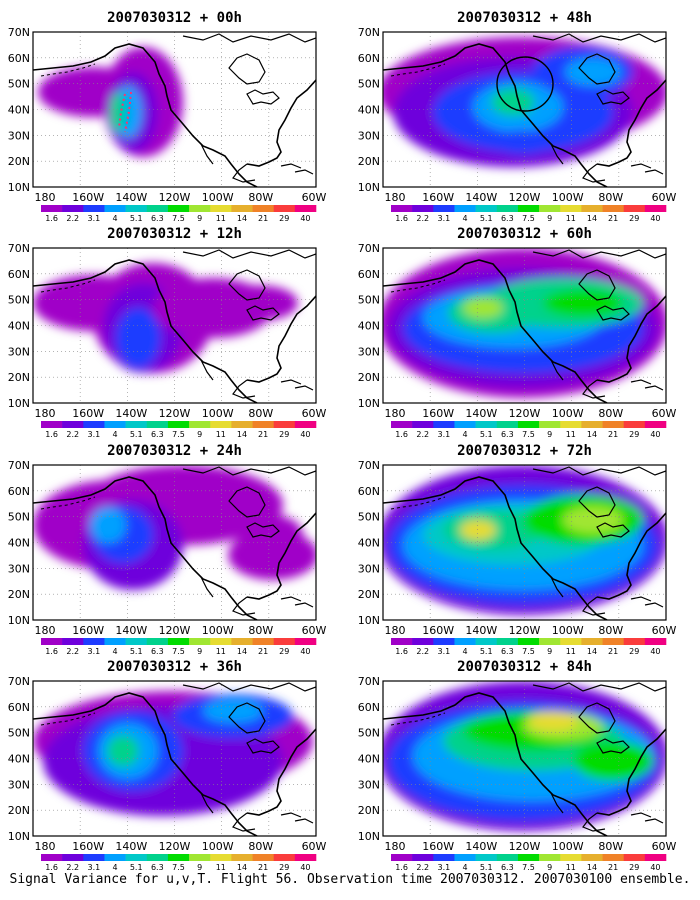  Describe the element at coordinates (655, 218) in the screenshot. I see `colorbar-label: 40` at that location.